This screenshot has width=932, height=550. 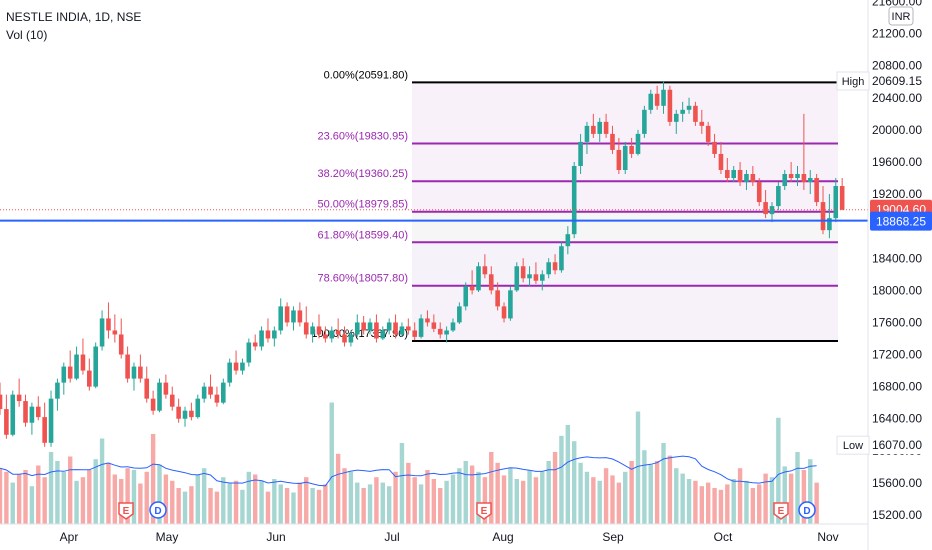 I want to click on x-axis: Apr May Jun Jul Aug Sep Oct Nov, so click(x=449, y=537).